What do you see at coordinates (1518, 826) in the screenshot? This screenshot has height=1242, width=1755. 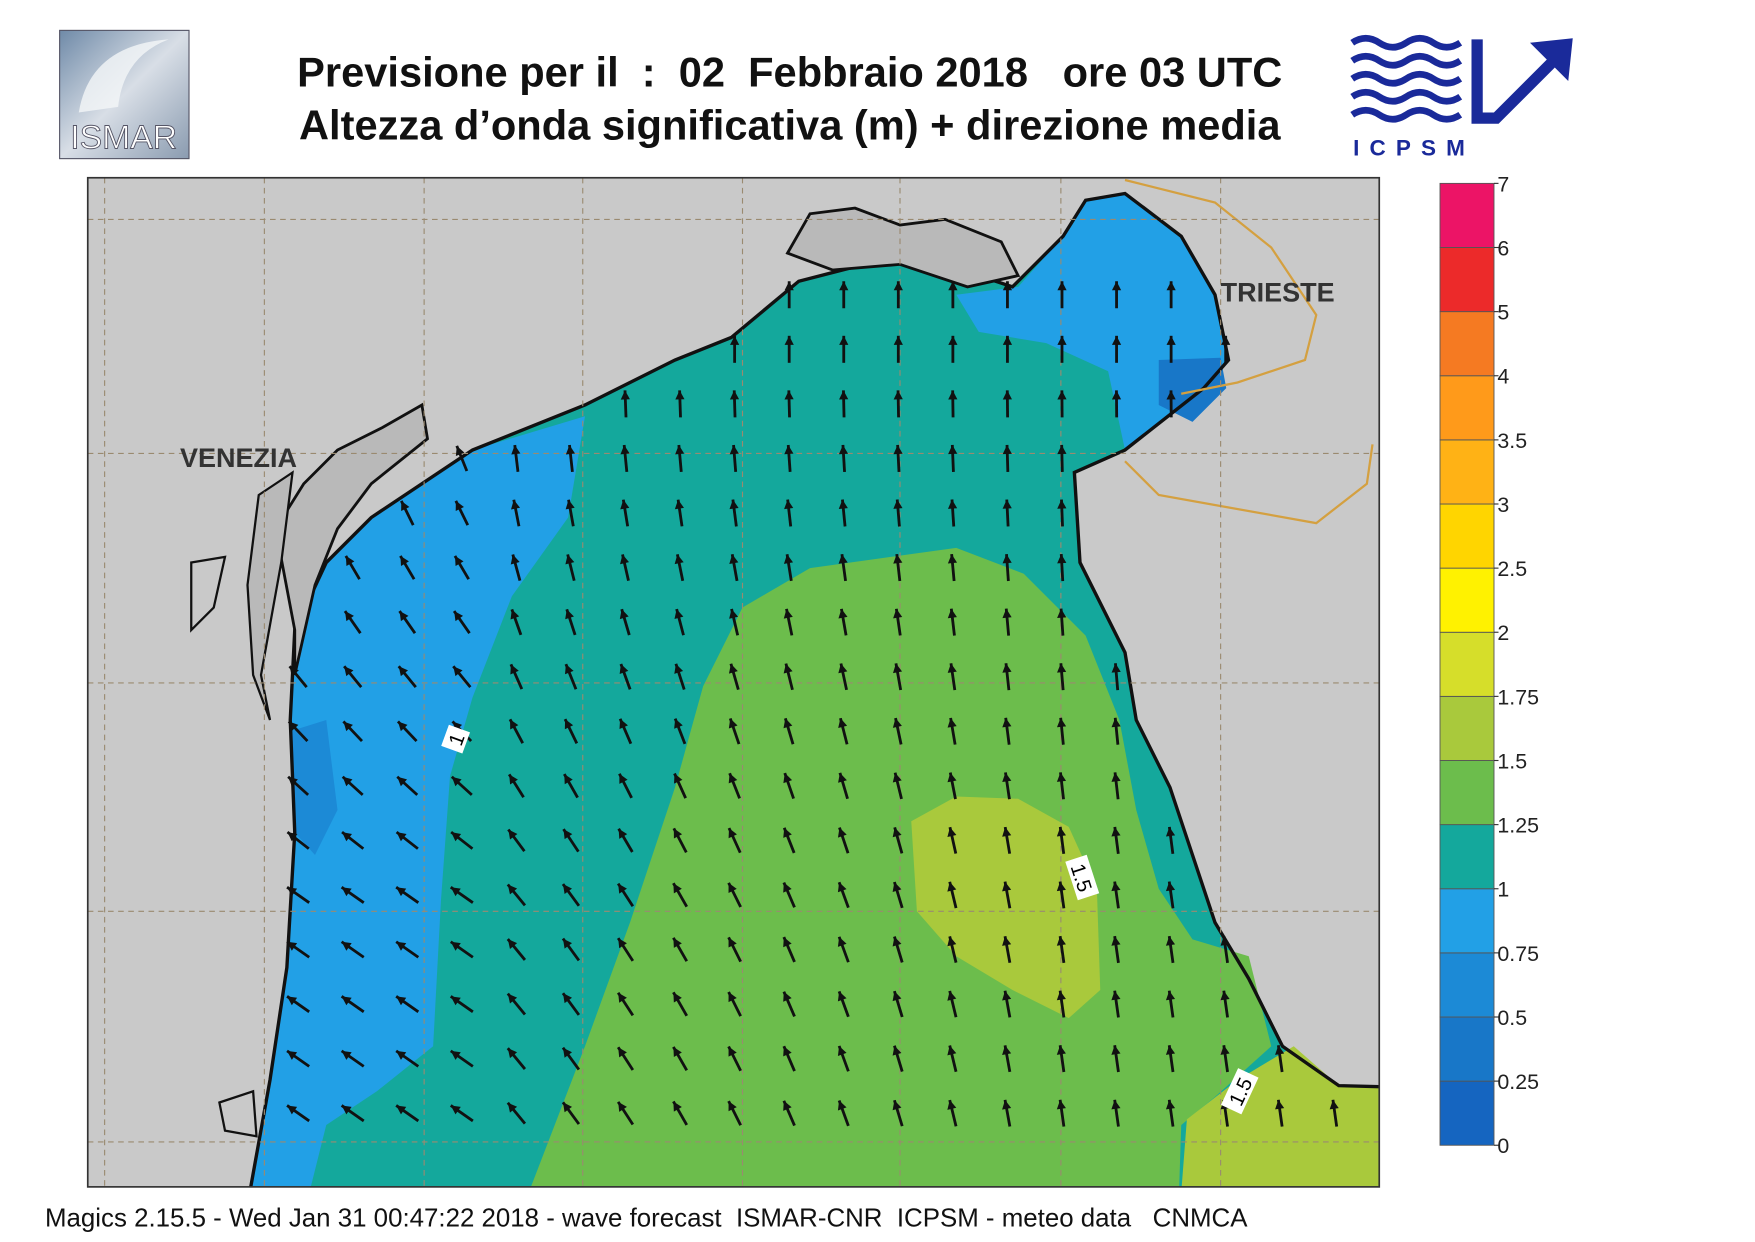 I see `colorbar-label: 1.25` at bounding box center [1518, 826].